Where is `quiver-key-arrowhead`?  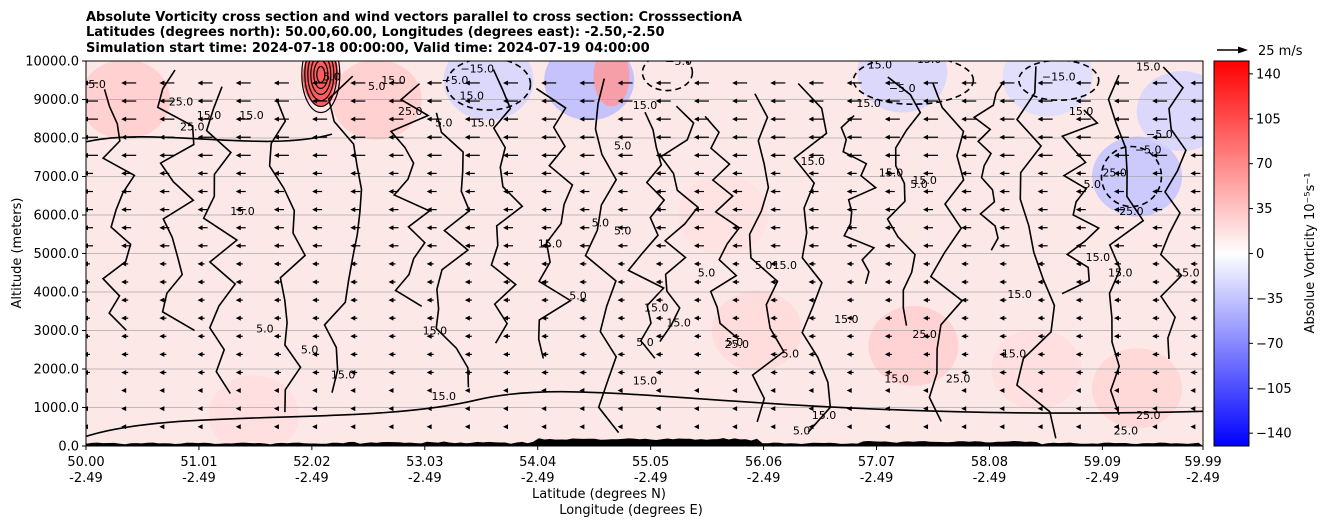
quiver-key-arrowhead is located at coordinates (1243, 50).